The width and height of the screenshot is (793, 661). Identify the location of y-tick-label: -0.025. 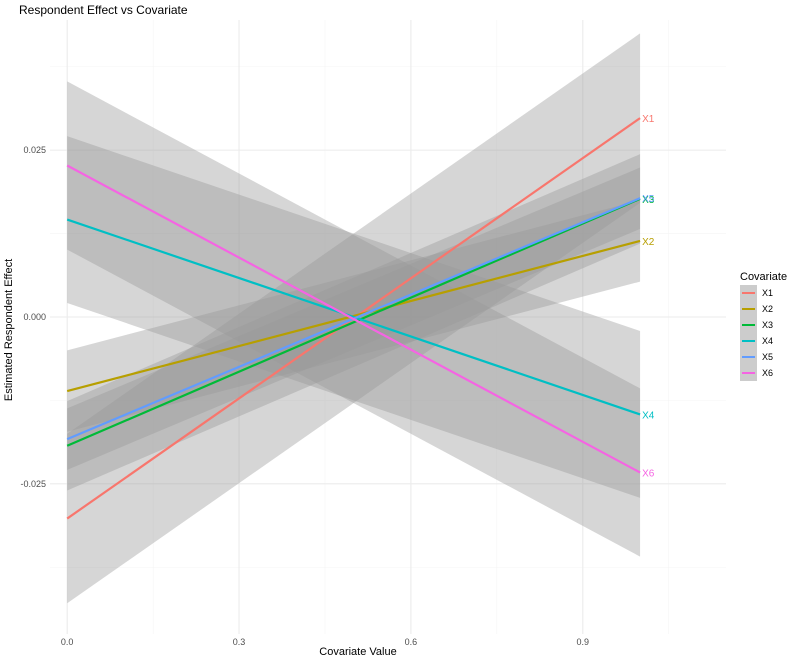
(33, 484).